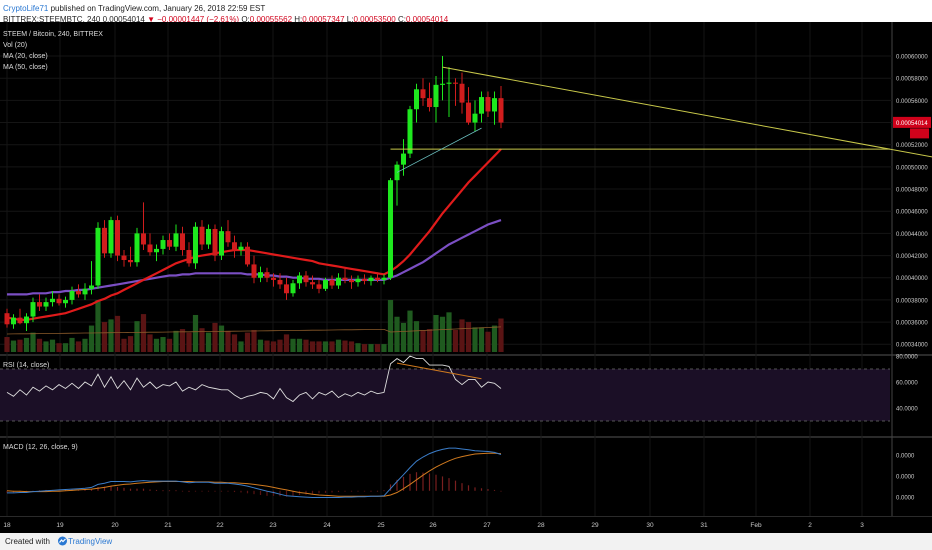  I want to click on last-price: 0.00054014, so click(123, 19).